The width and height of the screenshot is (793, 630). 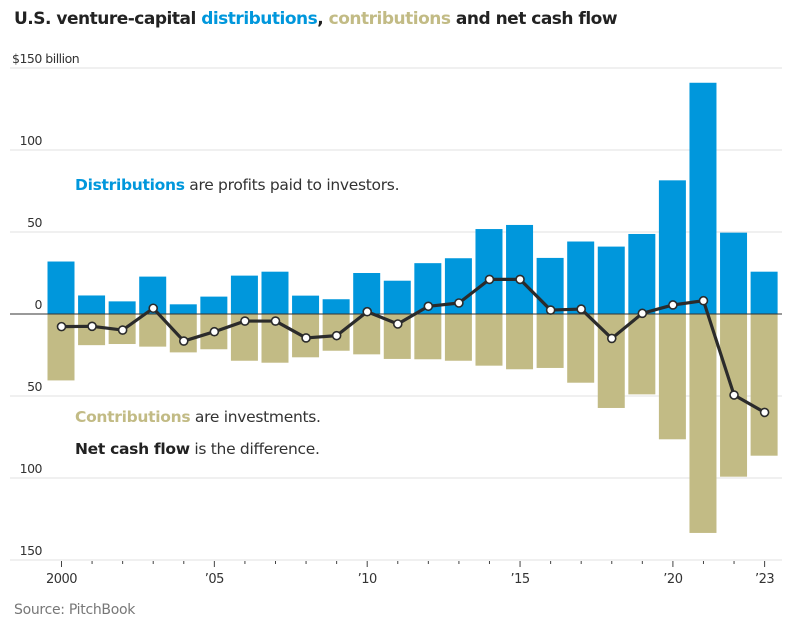 I want to click on annotation-contributions-term: Contributions, so click(x=133, y=417).